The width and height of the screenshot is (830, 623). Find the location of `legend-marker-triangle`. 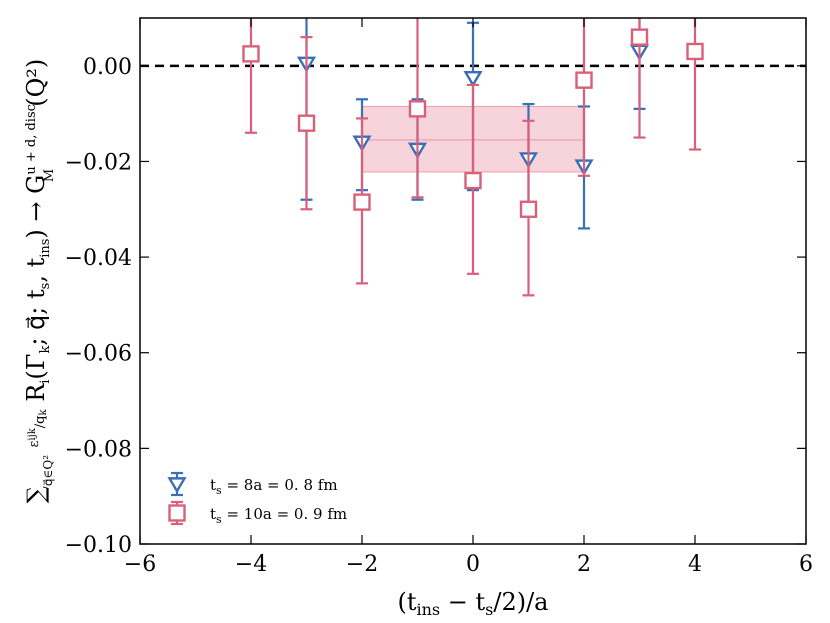

legend-marker-triangle is located at coordinates (177, 485).